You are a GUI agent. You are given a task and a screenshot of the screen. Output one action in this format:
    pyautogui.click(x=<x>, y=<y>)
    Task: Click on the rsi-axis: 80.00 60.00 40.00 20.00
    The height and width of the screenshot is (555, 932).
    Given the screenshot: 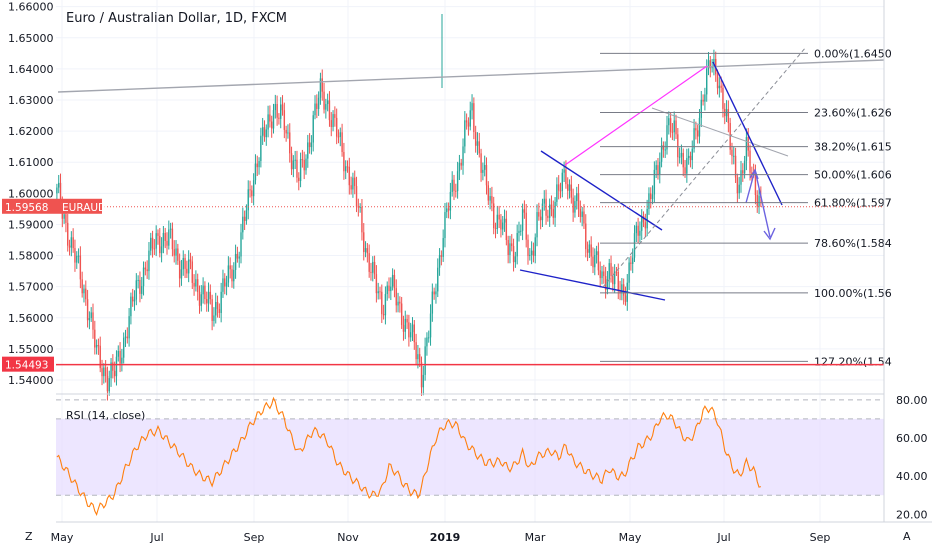 What is the action you would take?
    pyautogui.click(x=912, y=457)
    